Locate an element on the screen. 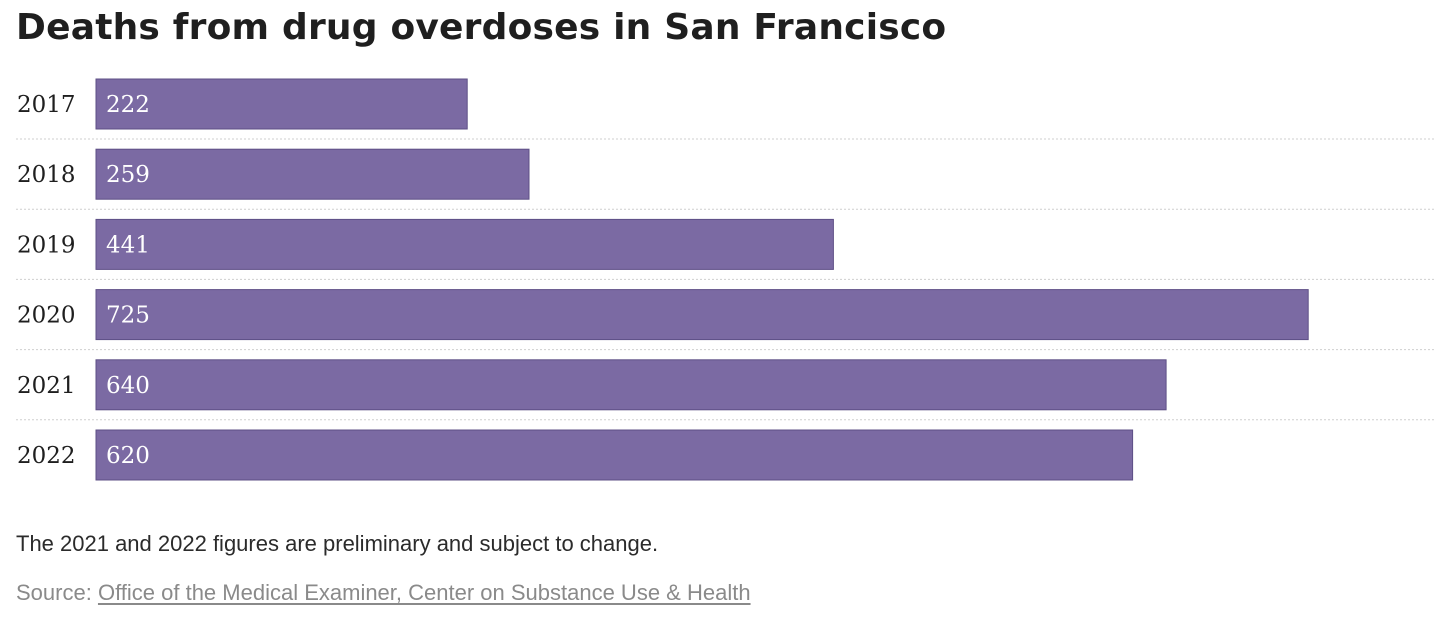  value-label-2021: 640 is located at coordinates (128, 386).